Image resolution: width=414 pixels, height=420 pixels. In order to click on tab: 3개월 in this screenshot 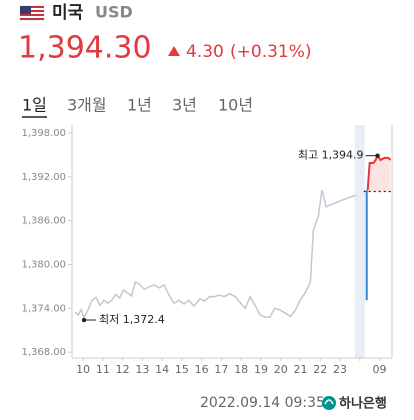, I will do `click(87, 105)`.